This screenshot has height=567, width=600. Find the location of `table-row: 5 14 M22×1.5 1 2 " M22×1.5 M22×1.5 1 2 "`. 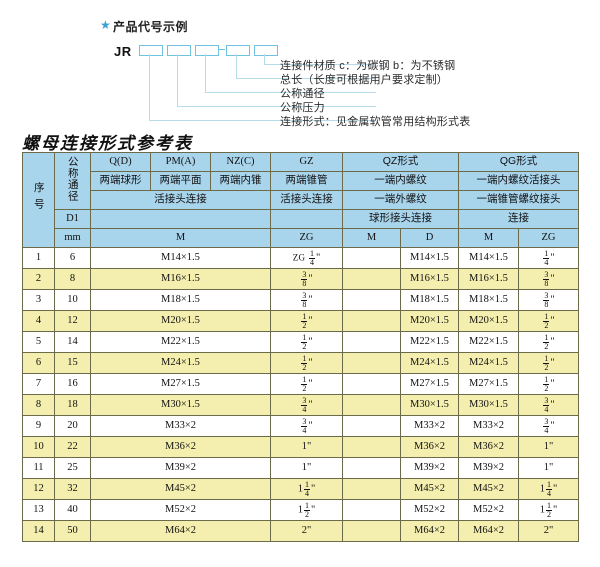

table-row: 5 14 M22×1.5 1 2 " M22×1.5 M22×1.5 1 2 " is located at coordinates (300, 342).